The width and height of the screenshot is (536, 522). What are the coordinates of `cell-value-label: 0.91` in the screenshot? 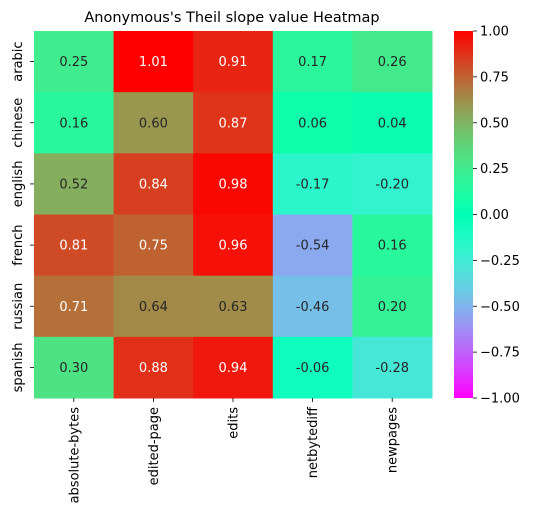 It's located at (233, 62).